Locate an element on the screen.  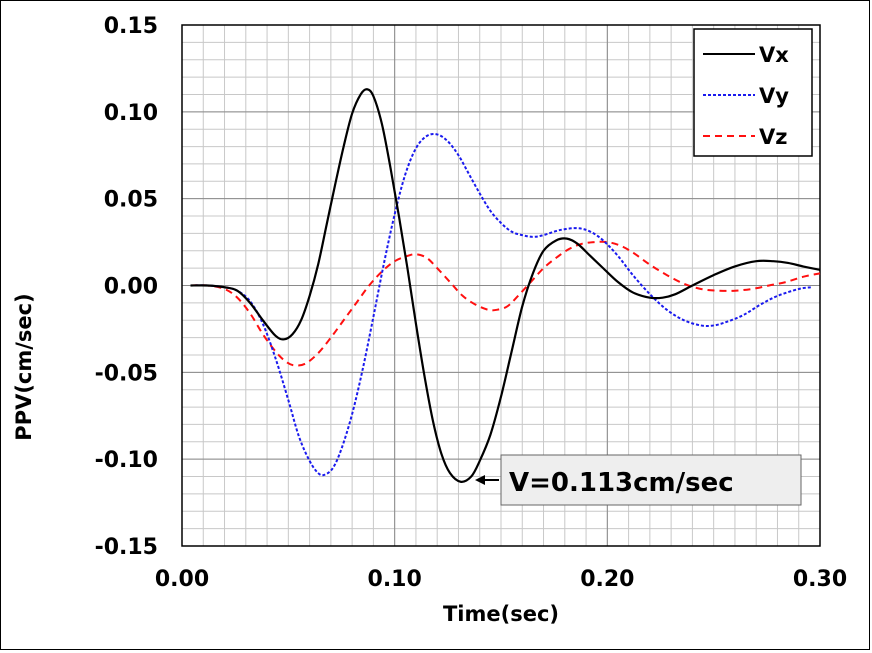
peak-annotation: V=0.113cm/sec is located at coordinates (638, 480).